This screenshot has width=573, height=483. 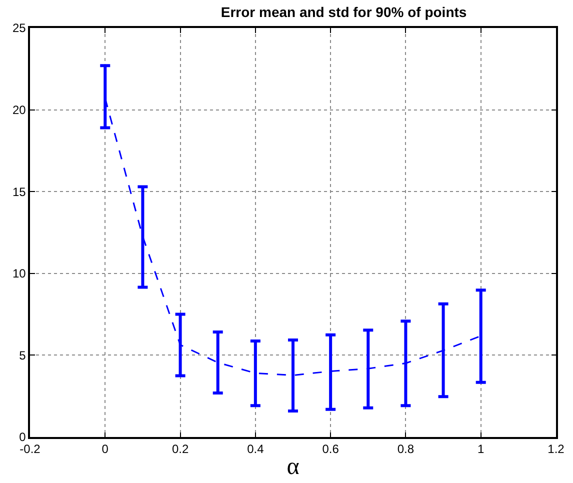 I want to click on x-axis-title: α, so click(x=293, y=467).